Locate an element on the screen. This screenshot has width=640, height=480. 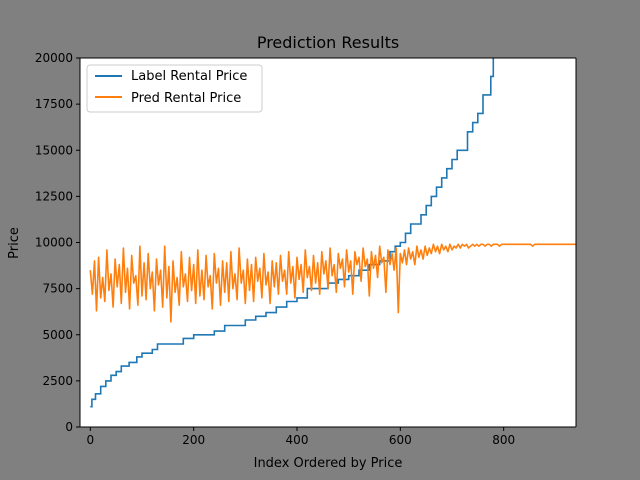
y-ticks: 0 2500 5000 7500 10000 12500 15000 17500 20000 is located at coordinates (57, 242).